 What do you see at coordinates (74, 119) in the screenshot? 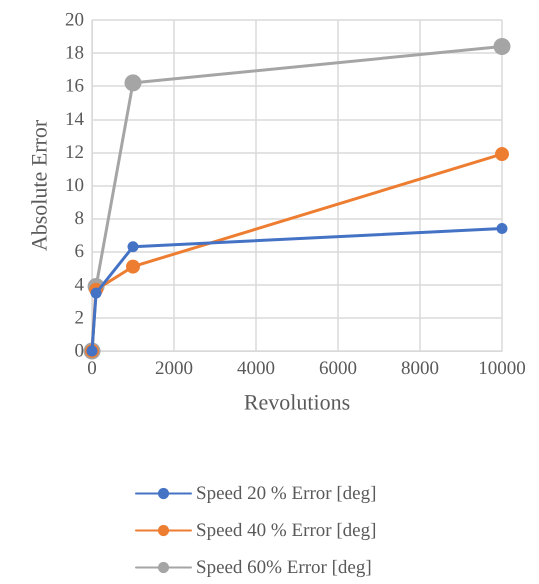
I see `y-tick-label: 14` at bounding box center [74, 119].